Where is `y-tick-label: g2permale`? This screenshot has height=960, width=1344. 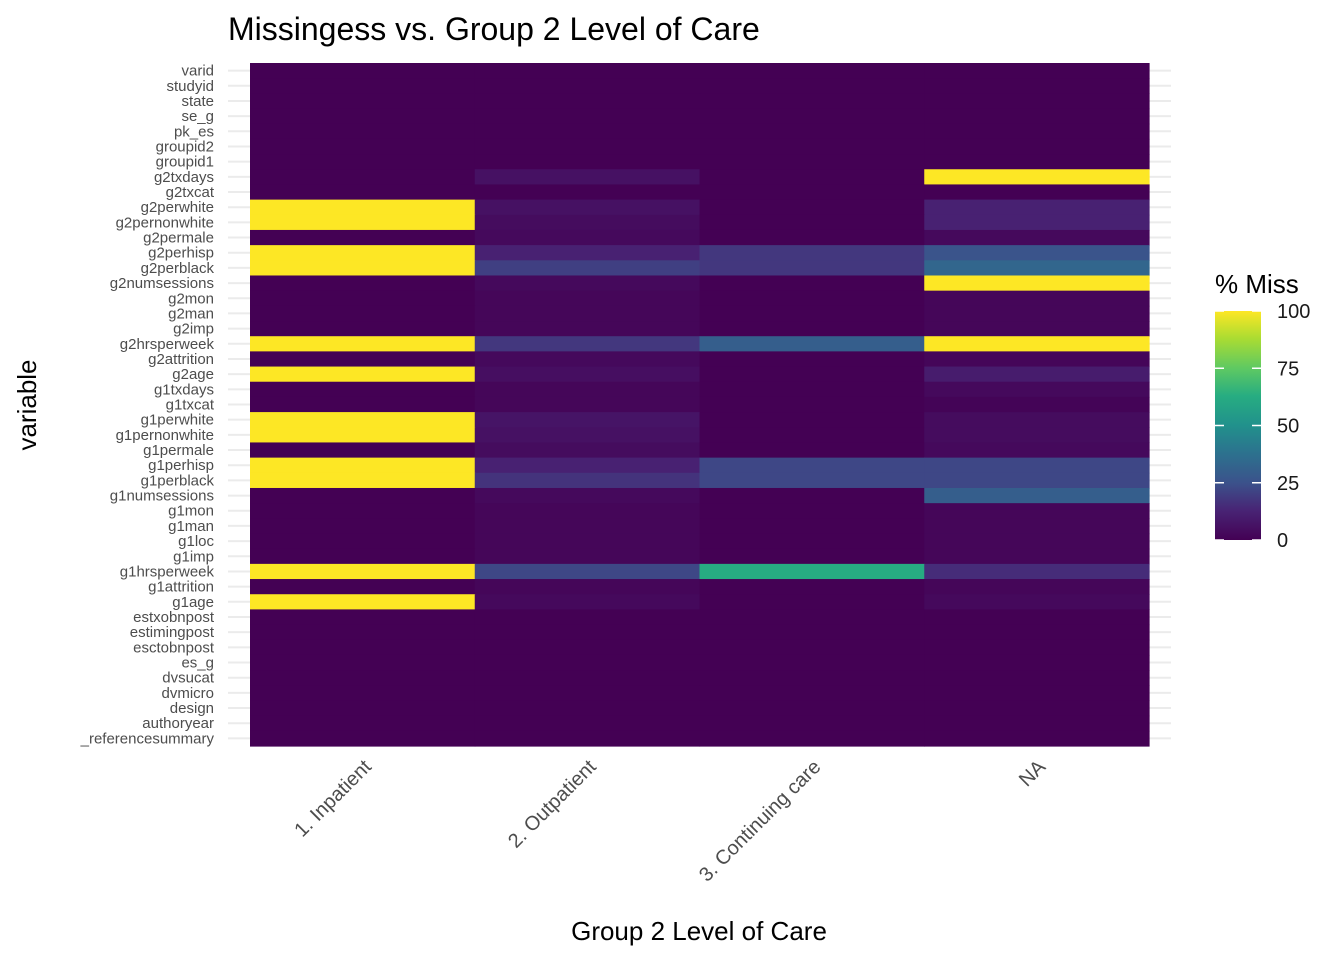
y-tick-label: g2permale is located at coordinates (178, 238).